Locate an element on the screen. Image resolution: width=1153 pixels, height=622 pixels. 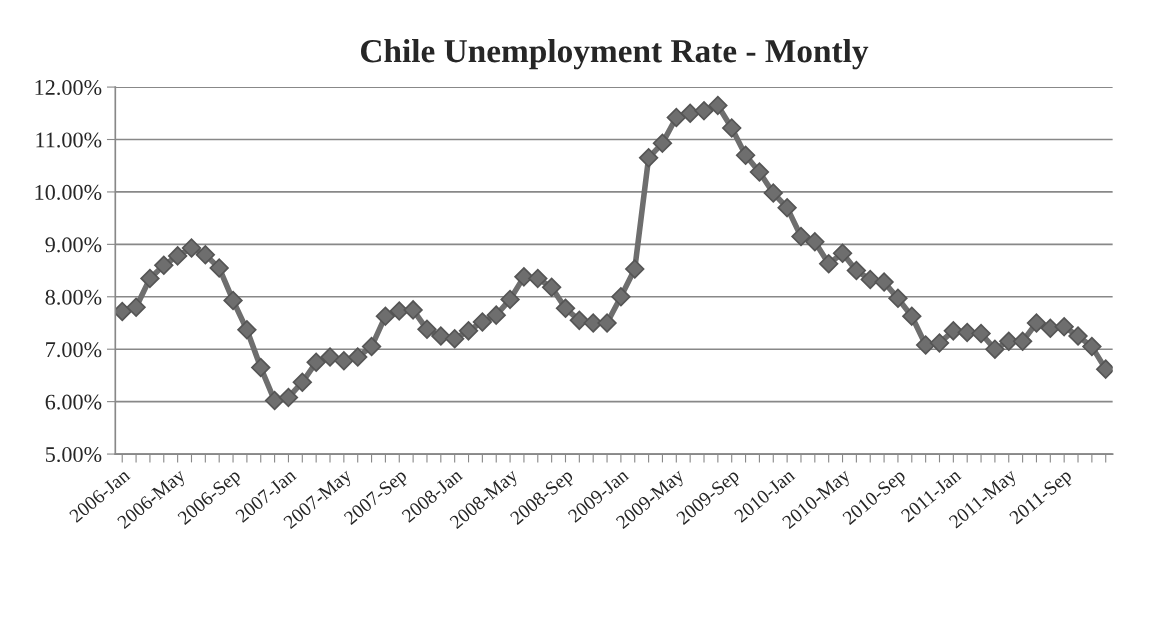
chart-title: Chile Unemployment Rate - Montly is located at coordinates (615, 54).